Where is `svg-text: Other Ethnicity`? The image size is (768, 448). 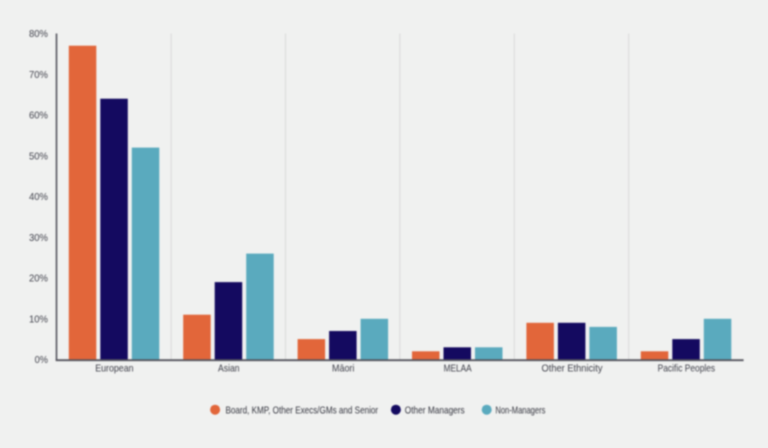
svg-text: Other Ethnicity is located at coordinates (573, 369).